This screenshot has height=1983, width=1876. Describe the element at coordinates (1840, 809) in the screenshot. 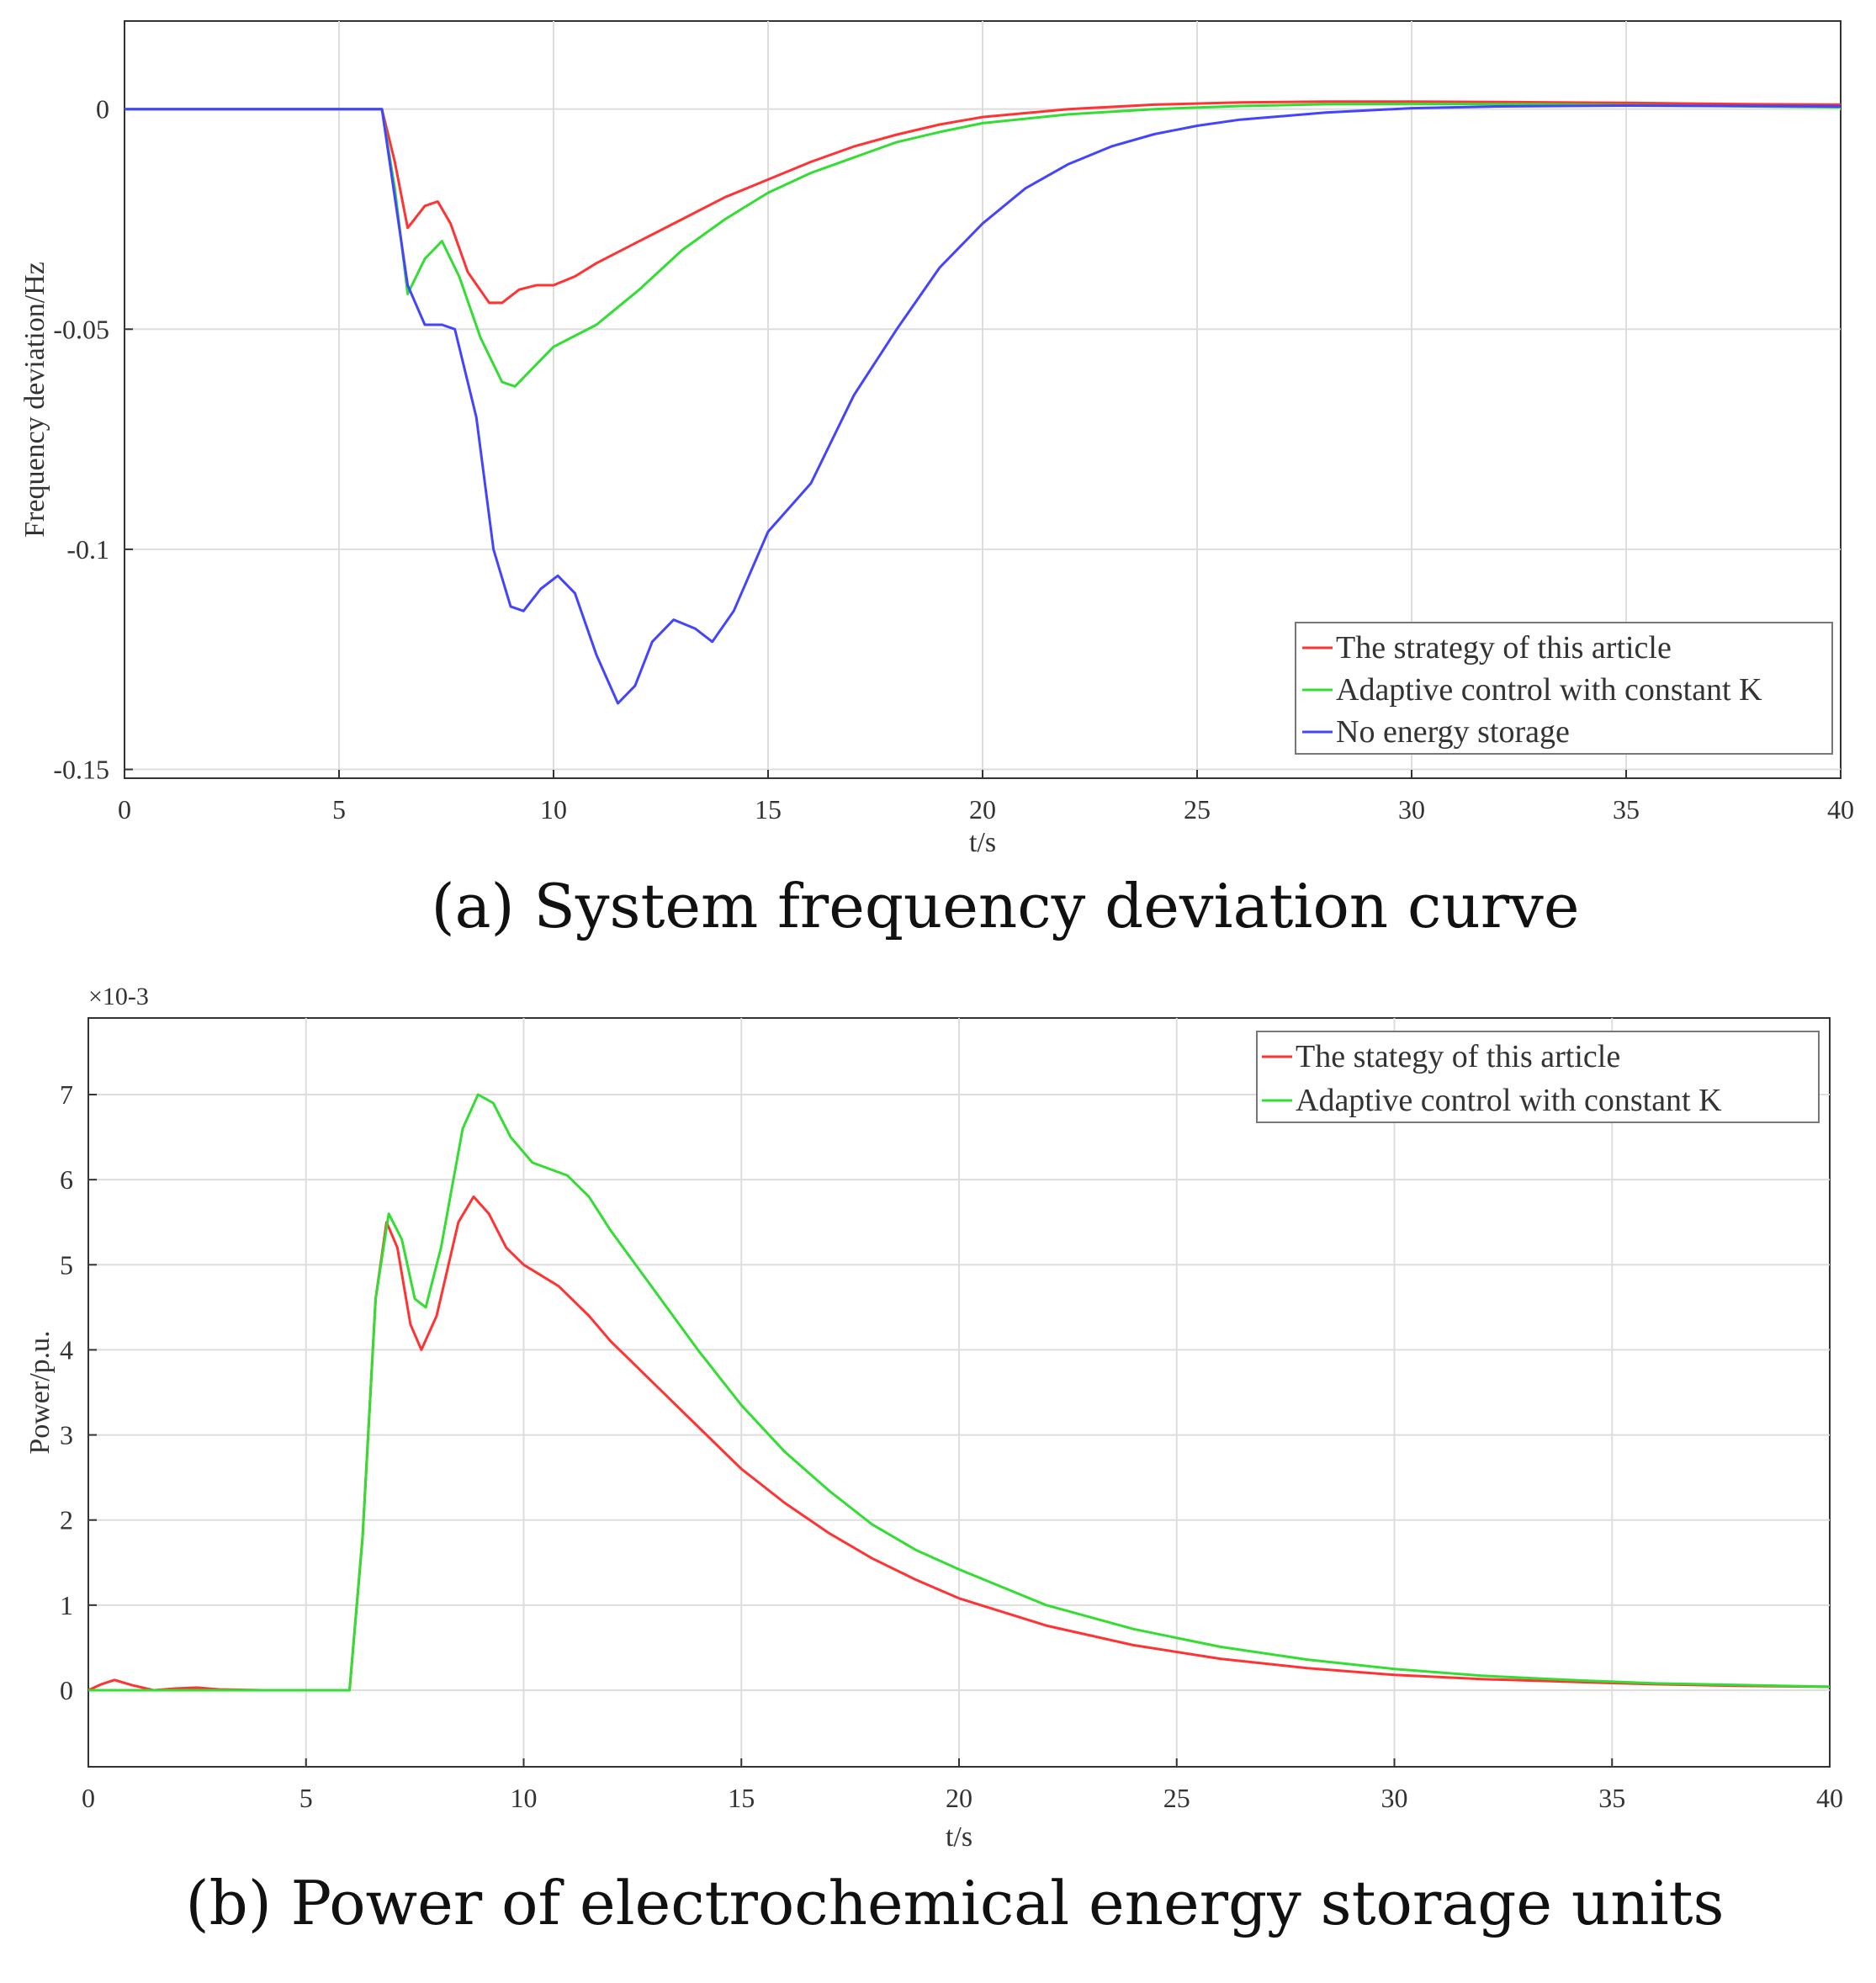

I see `chart-a-xtick-label: 40` at that location.